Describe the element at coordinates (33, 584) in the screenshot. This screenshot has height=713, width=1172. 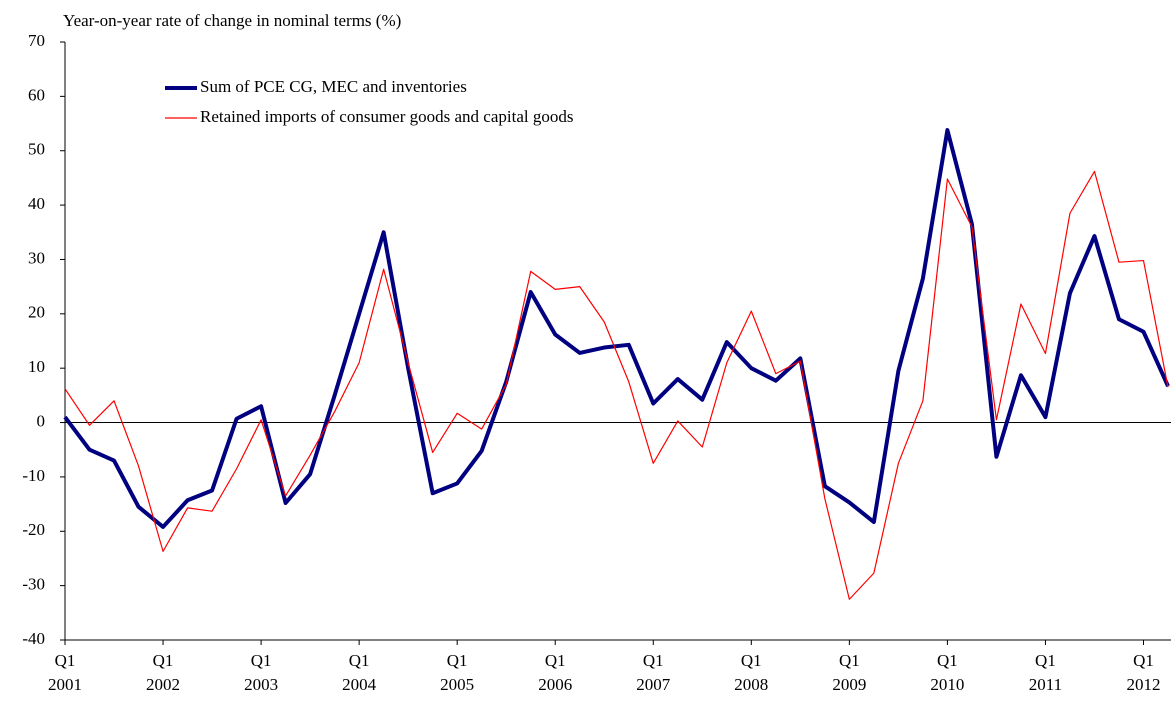
I see `y-tick-label: -30` at that location.